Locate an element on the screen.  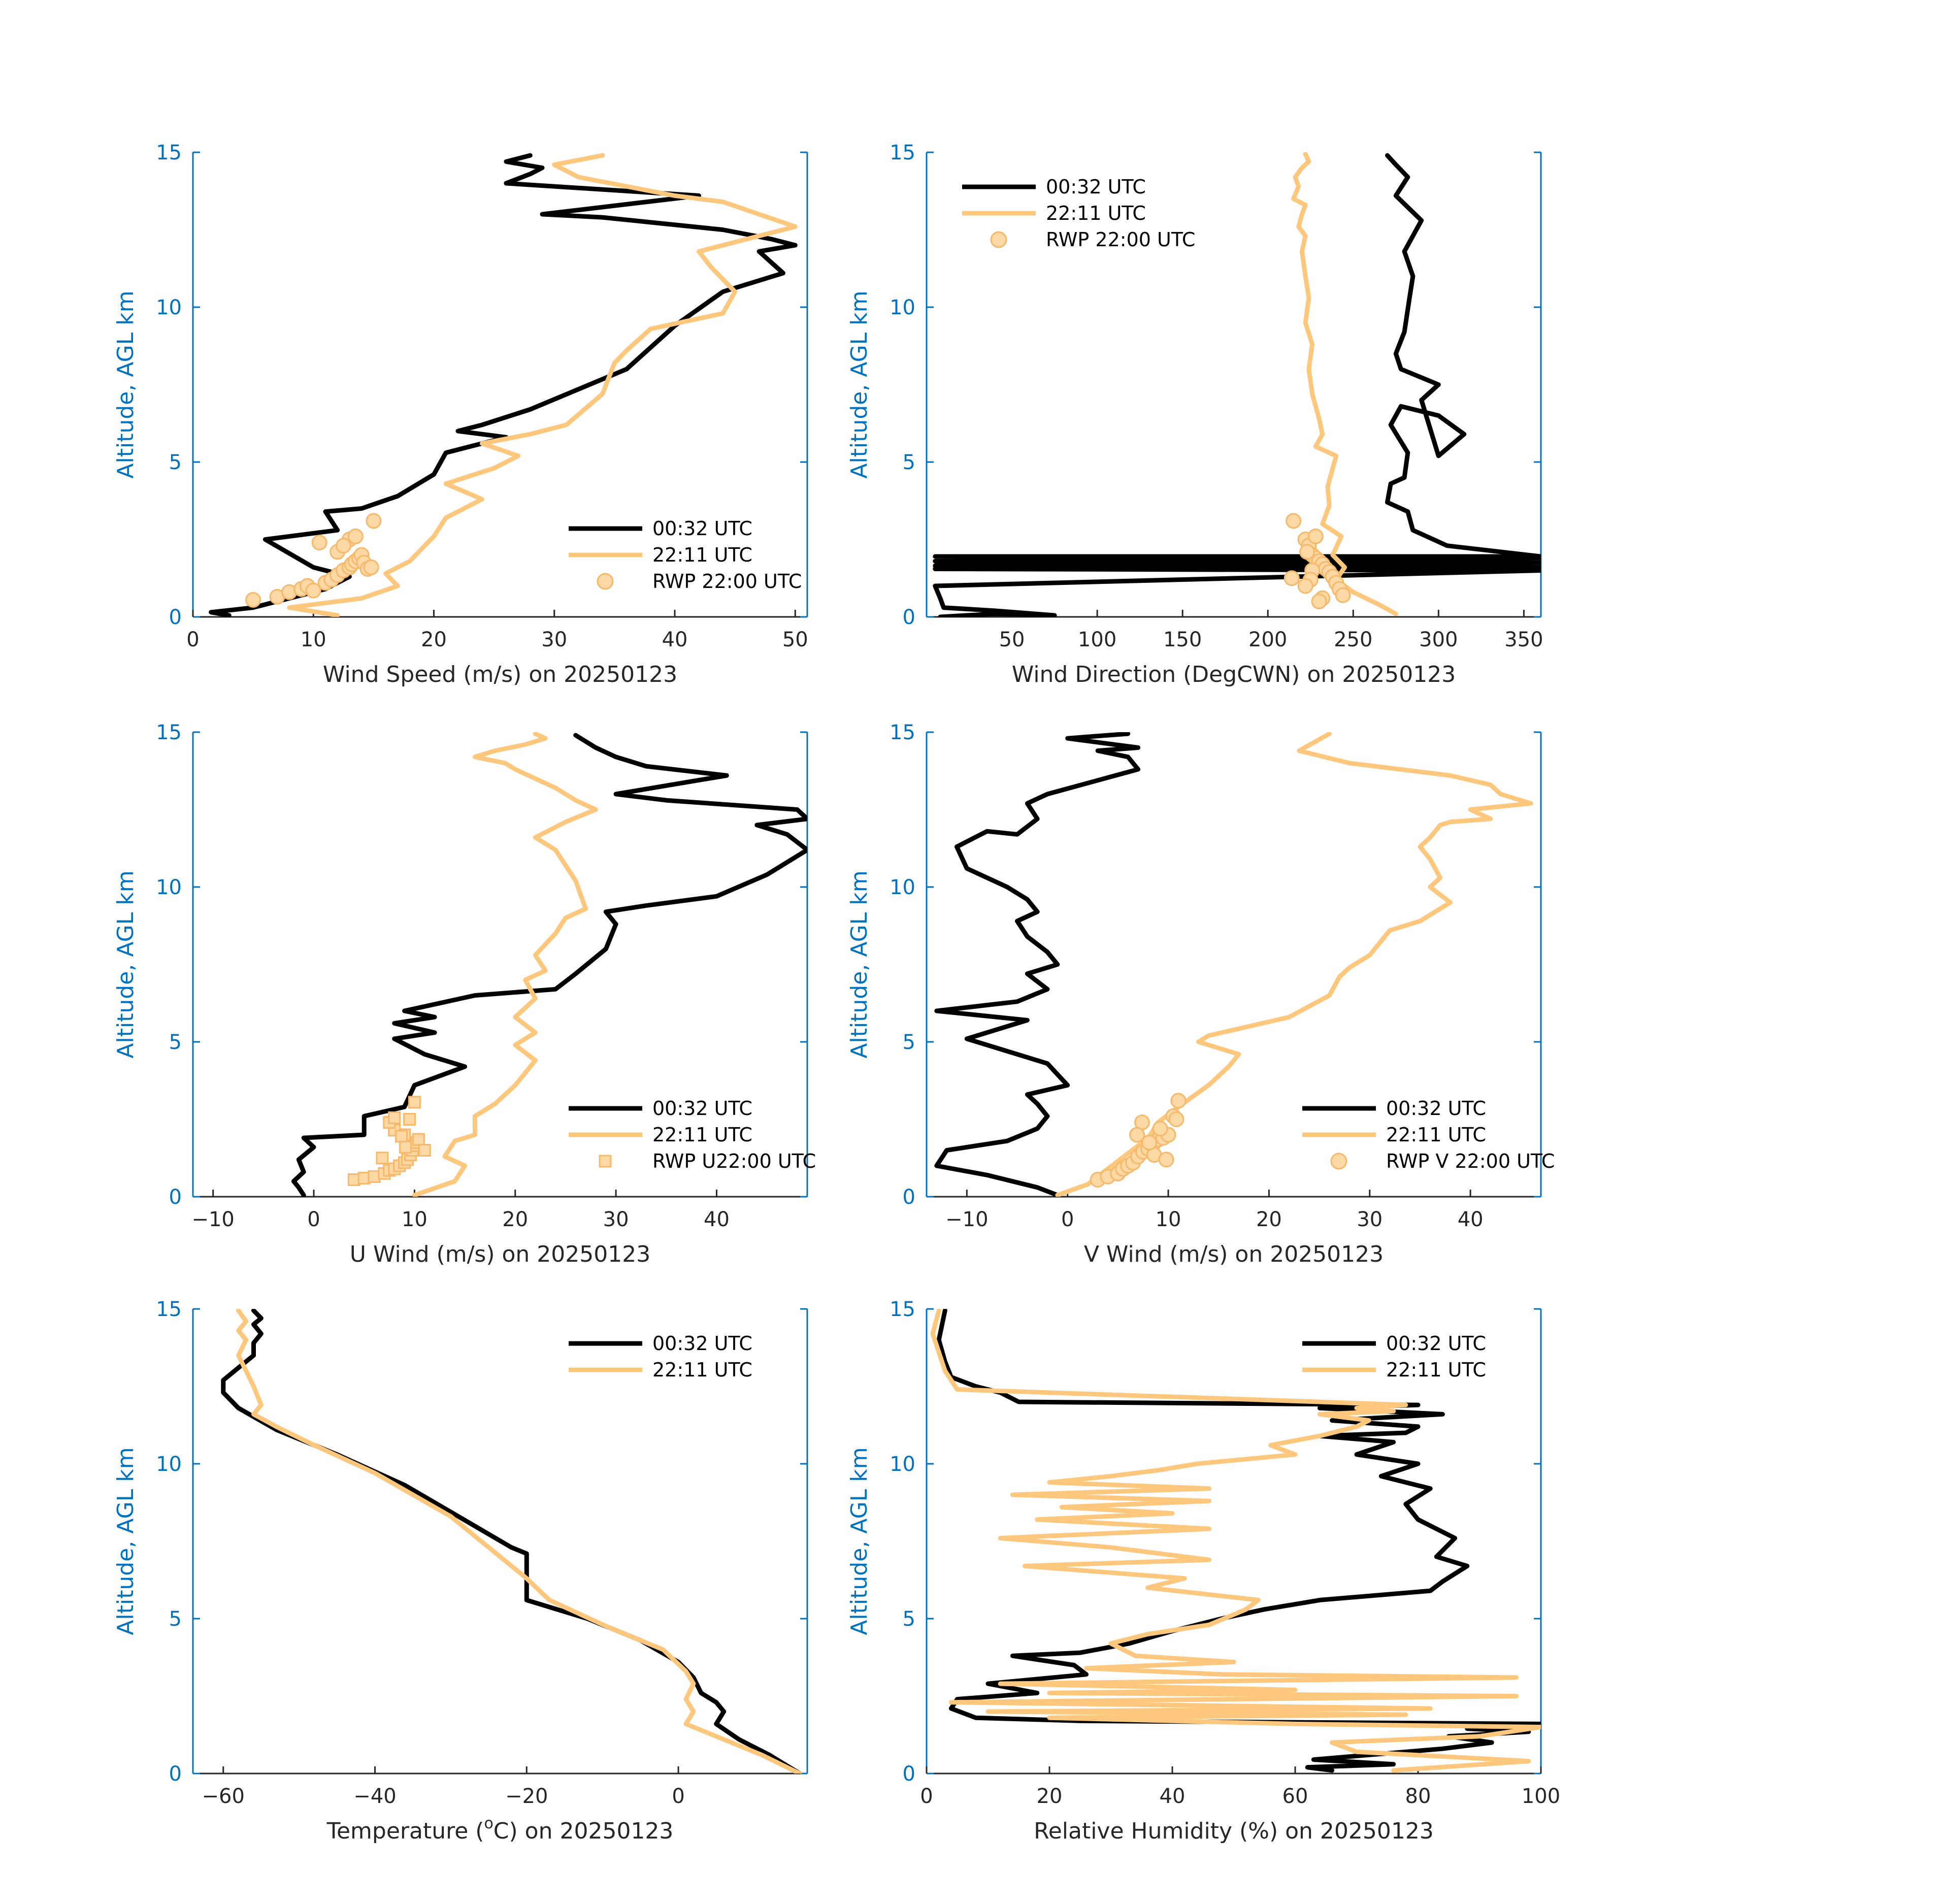
x-axis-title-sup: o is located at coordinates (488, 1824).